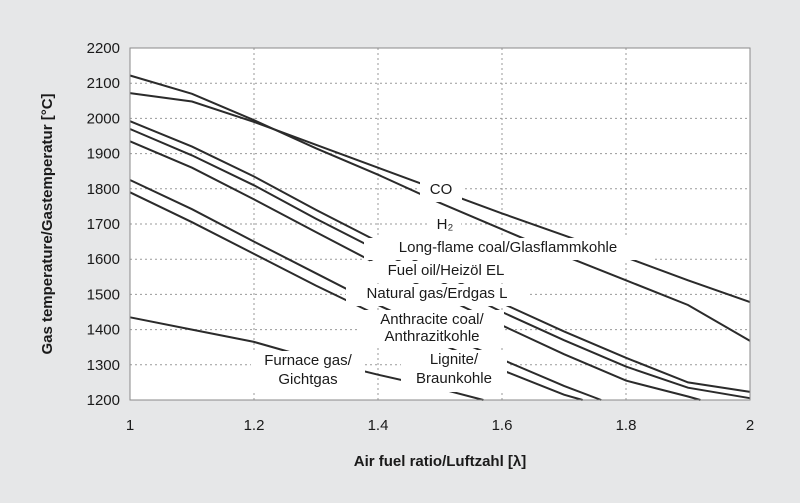 This screenshot has height=503, width=800. What do you see at coordinates (103, 154) in the screenshot?
I see `y-tick-label: 1900` at bounding box center [103, 154].